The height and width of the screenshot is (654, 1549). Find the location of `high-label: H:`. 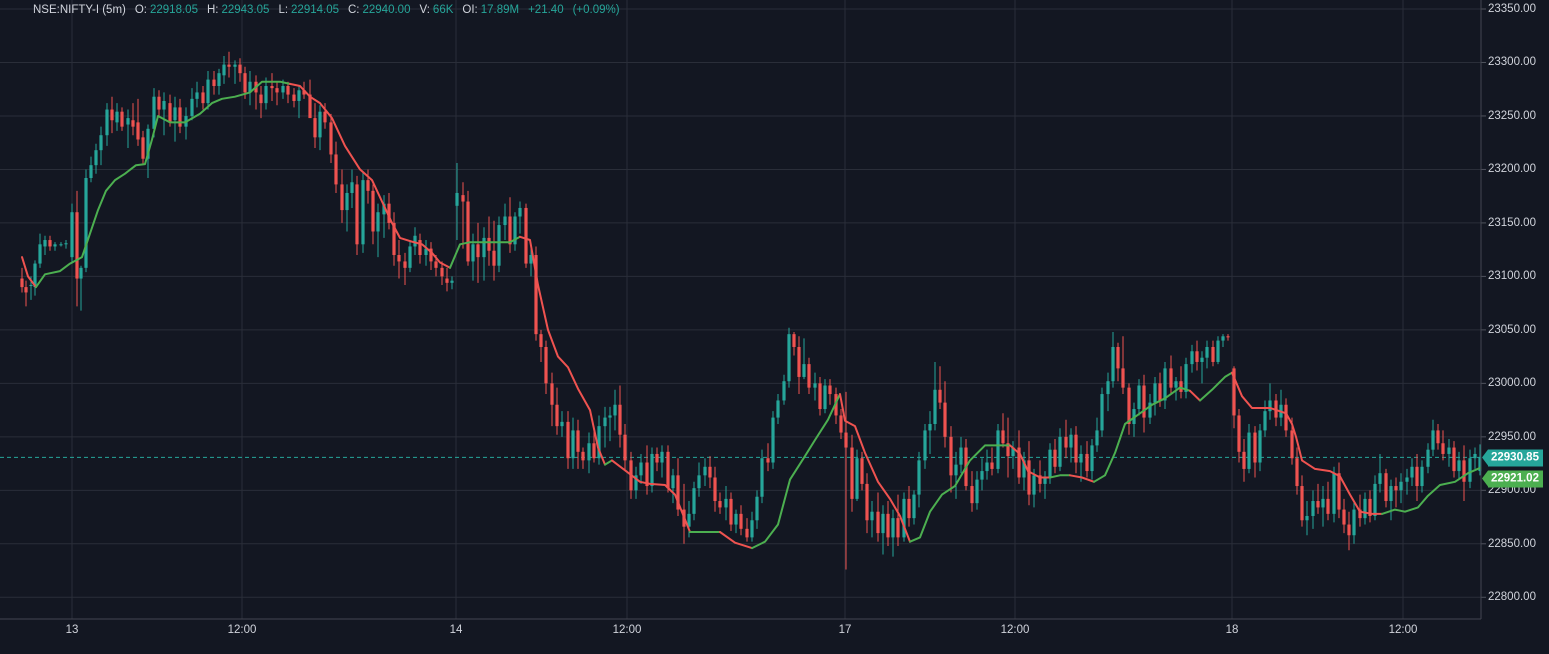

high-label: H: is located at coordinates (212, 10).